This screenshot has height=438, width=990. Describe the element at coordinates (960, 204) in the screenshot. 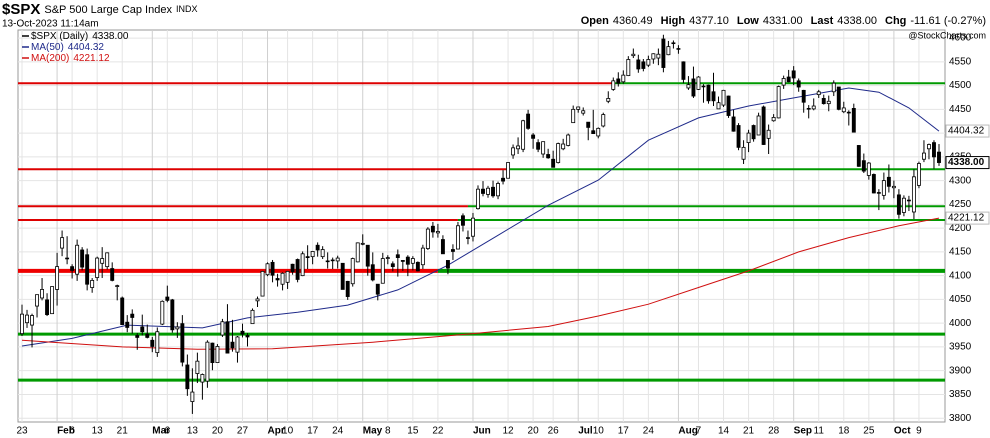

I see `y-tick-label: 4250` at that location.